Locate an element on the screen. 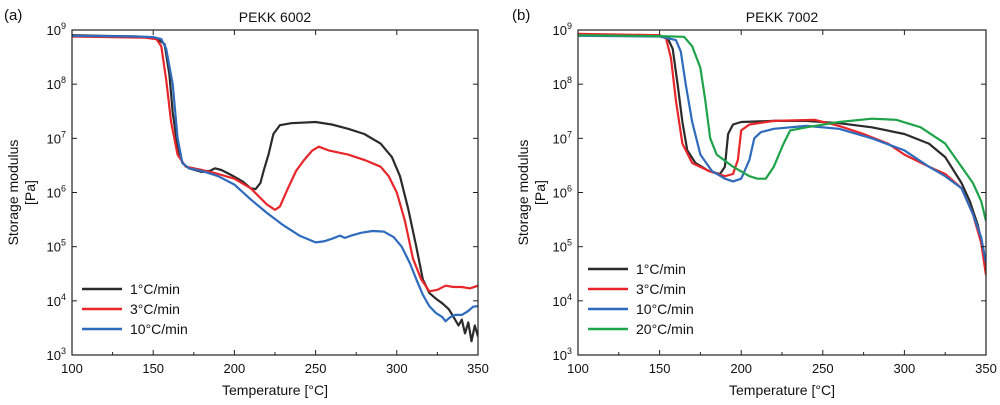  panel-label: (b) is located at coordinates (521, 15).